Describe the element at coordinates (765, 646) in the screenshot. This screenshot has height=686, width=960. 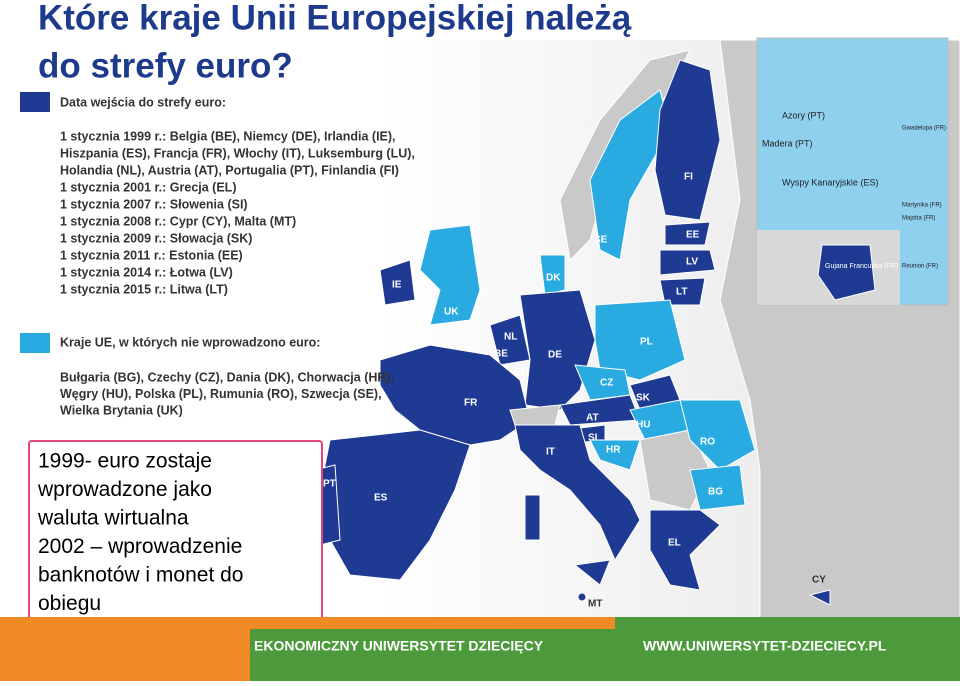
I see `footer-right: WWW.UNIWERSYTET-DZIECIECY.PL` at that location.